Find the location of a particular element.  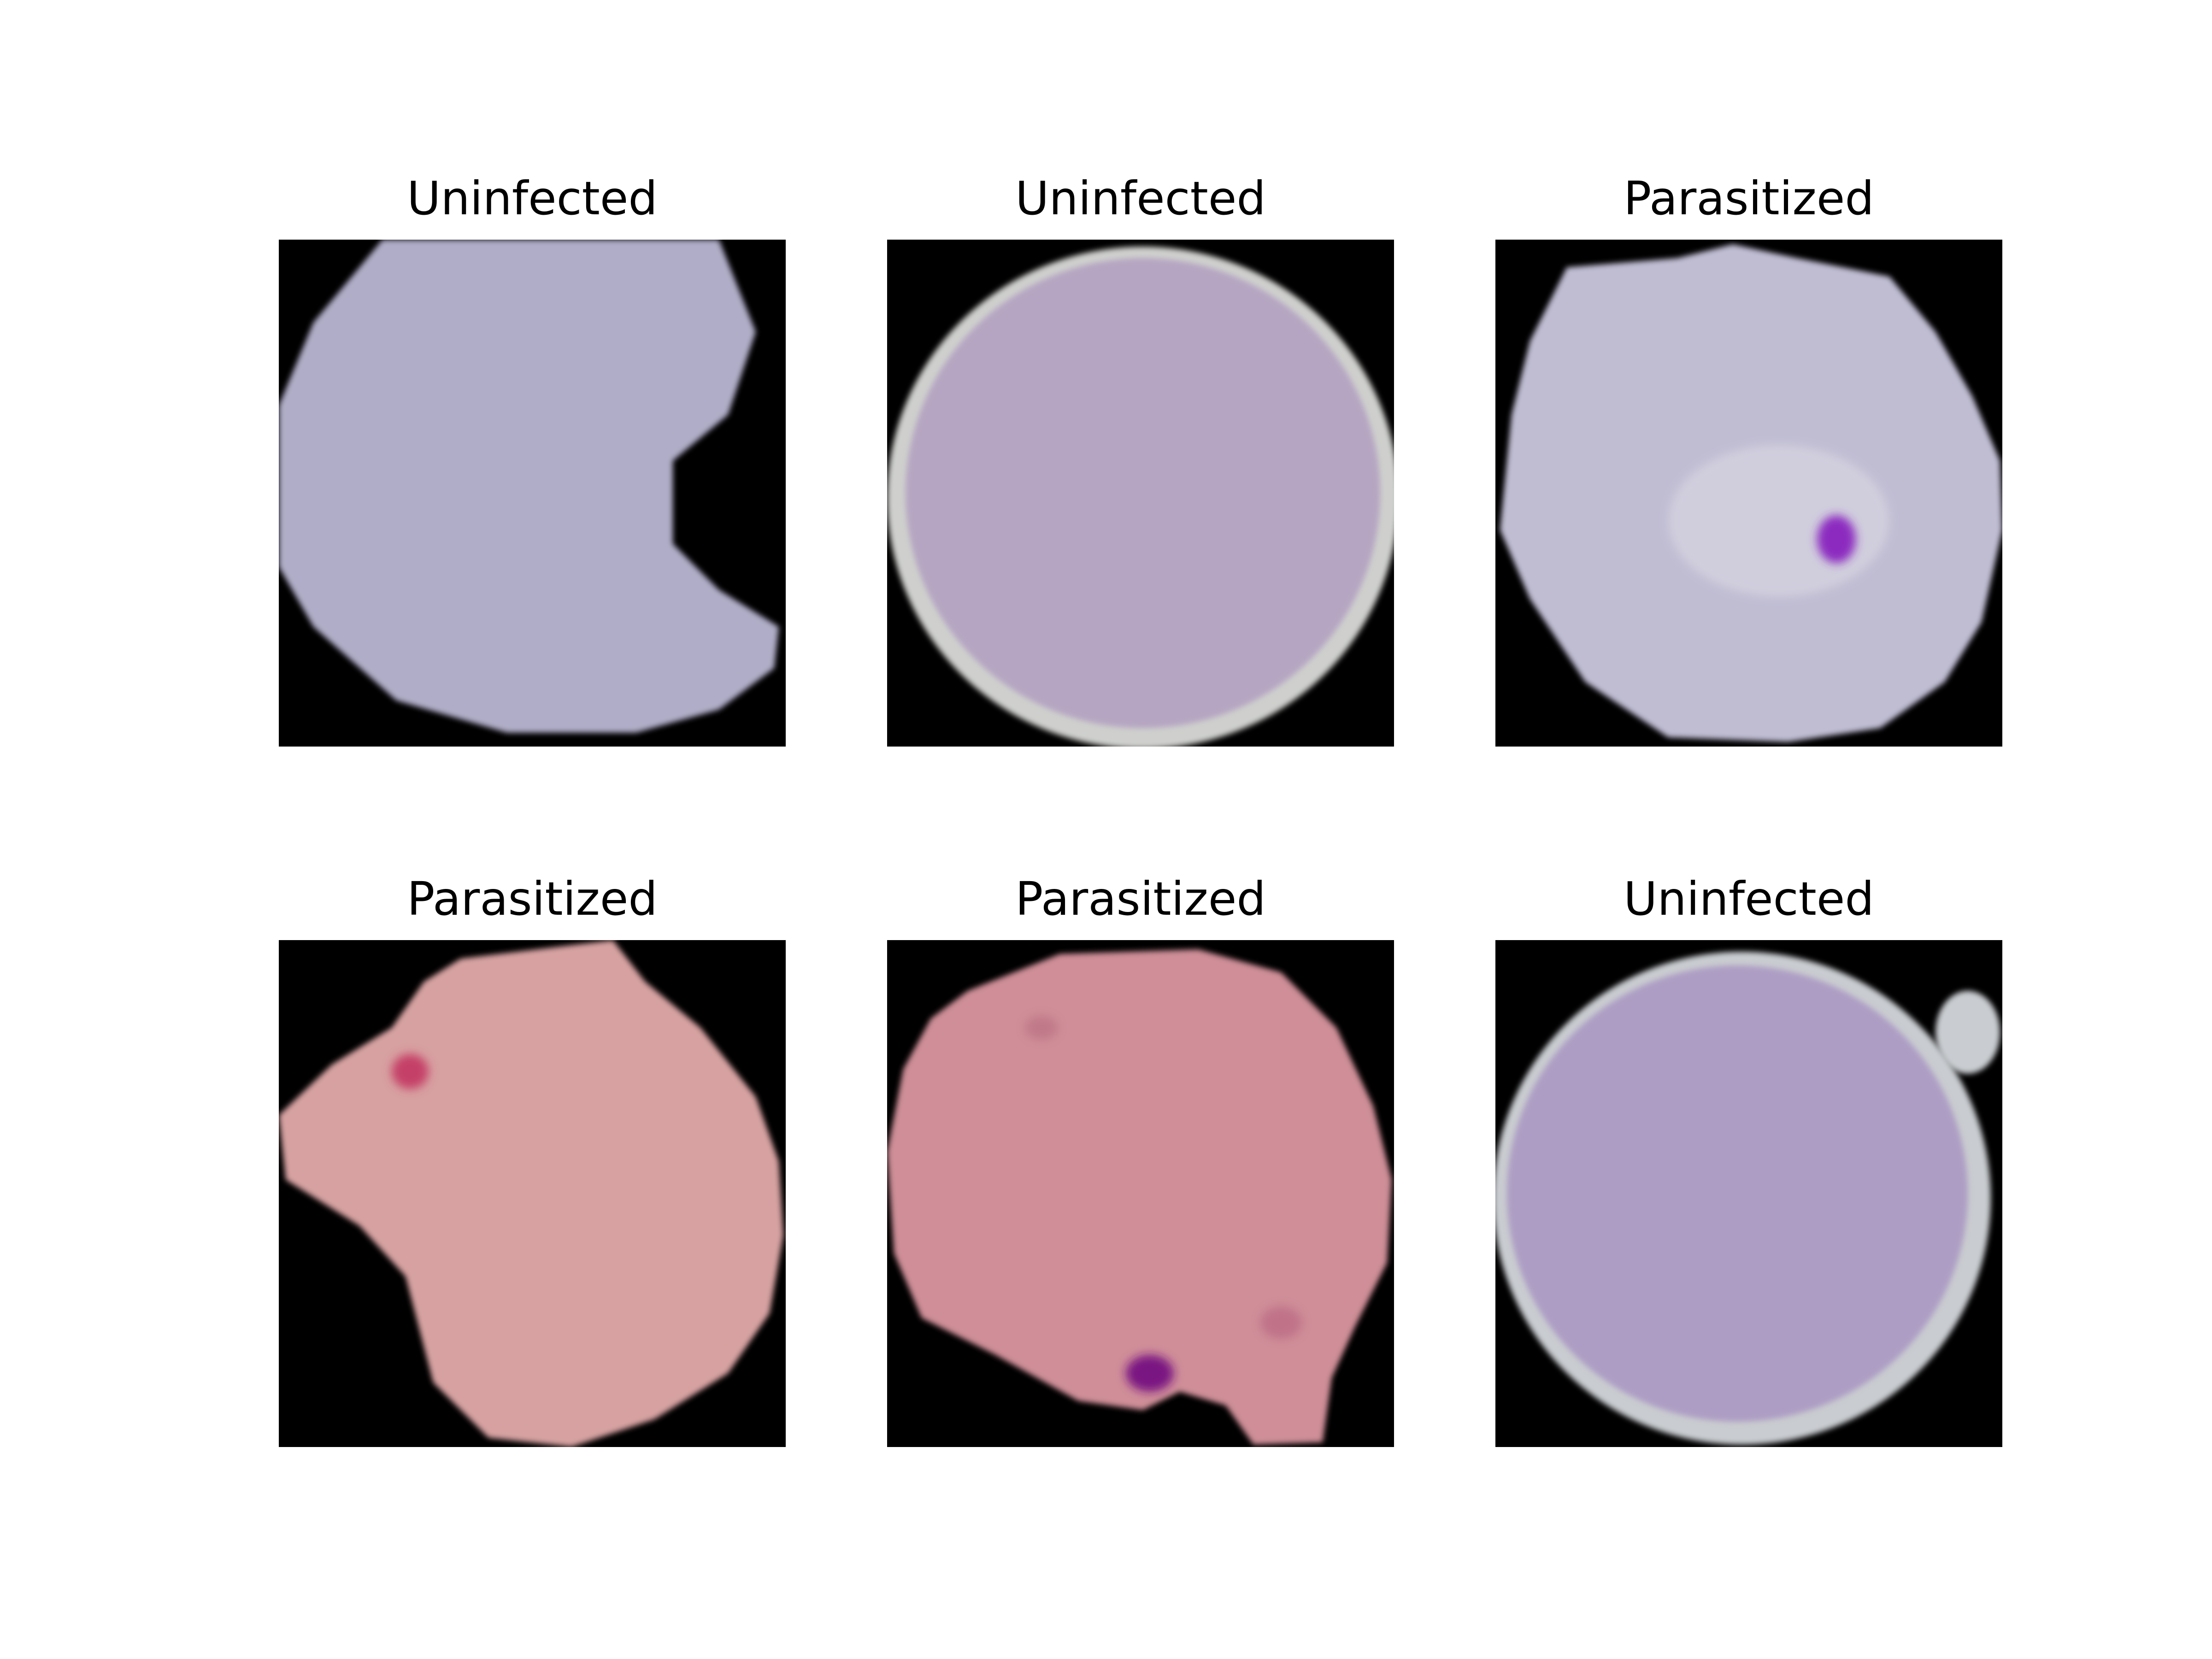

panel-1: Uninfected is located at coordinates (532, 459).